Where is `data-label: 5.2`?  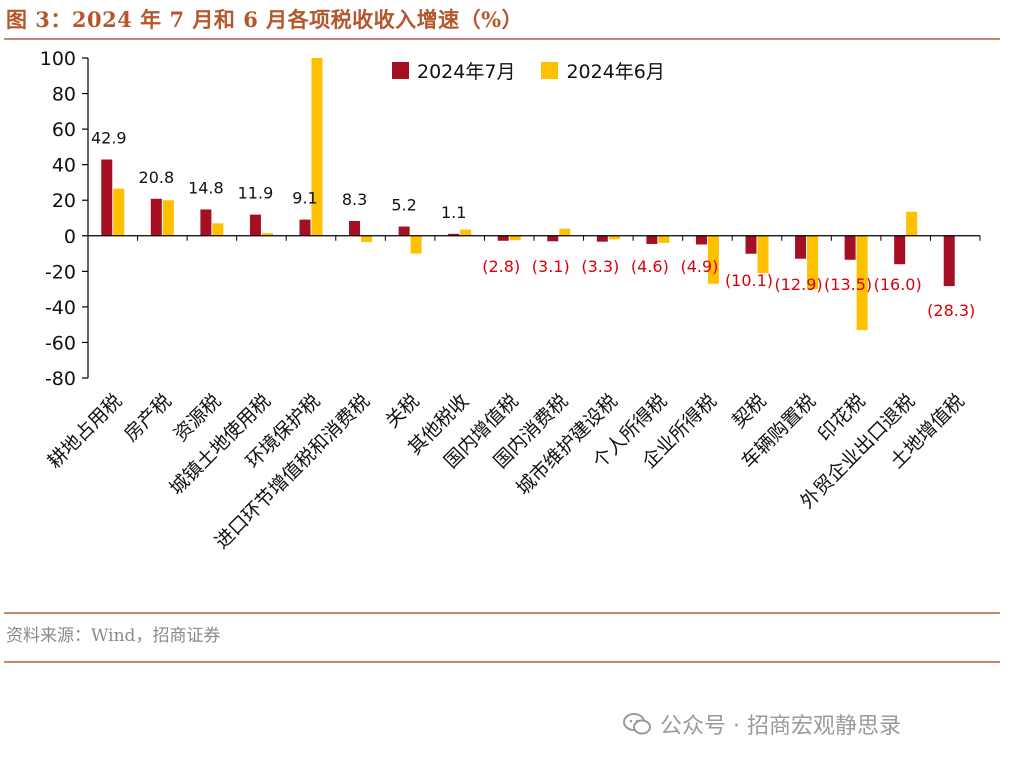
data-label: 5.2 is located at coordinates (403, 205).